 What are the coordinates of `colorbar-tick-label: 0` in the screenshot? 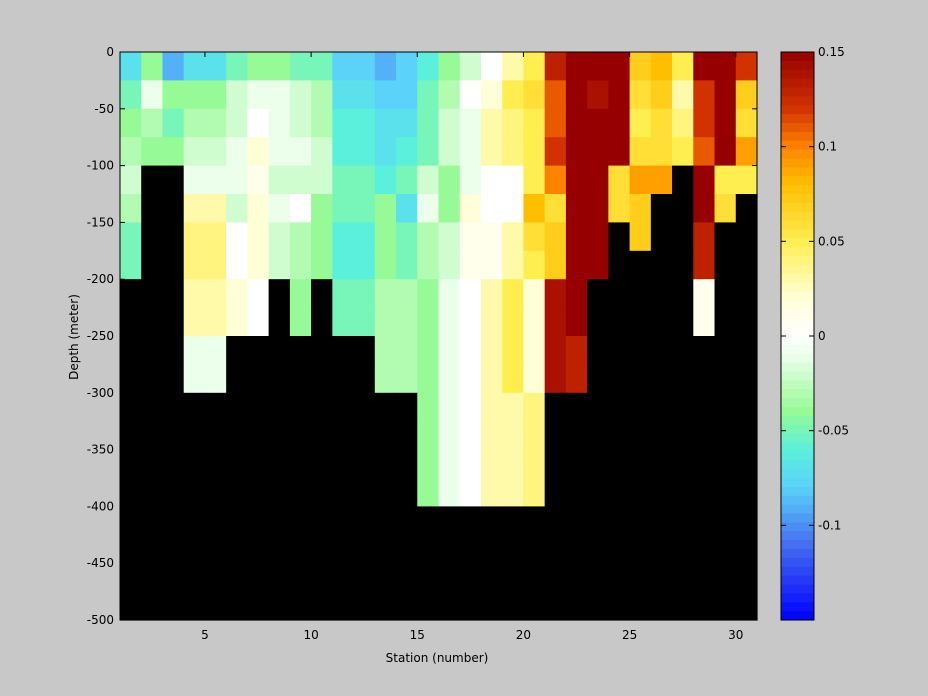 It's located at (822, 336).